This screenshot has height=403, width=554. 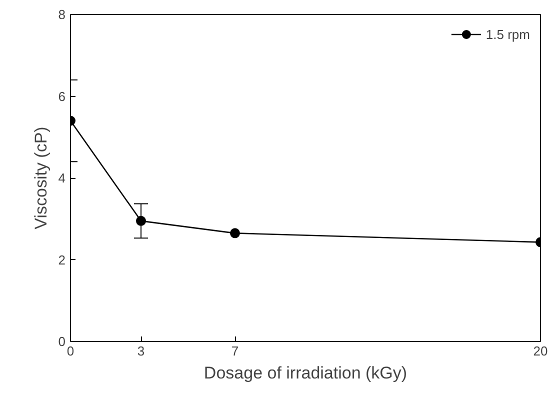 What do you see at coordinates (62, 178) in the screenshot?
I see `y-tick-label: 4` at bounding box center [62, 178].